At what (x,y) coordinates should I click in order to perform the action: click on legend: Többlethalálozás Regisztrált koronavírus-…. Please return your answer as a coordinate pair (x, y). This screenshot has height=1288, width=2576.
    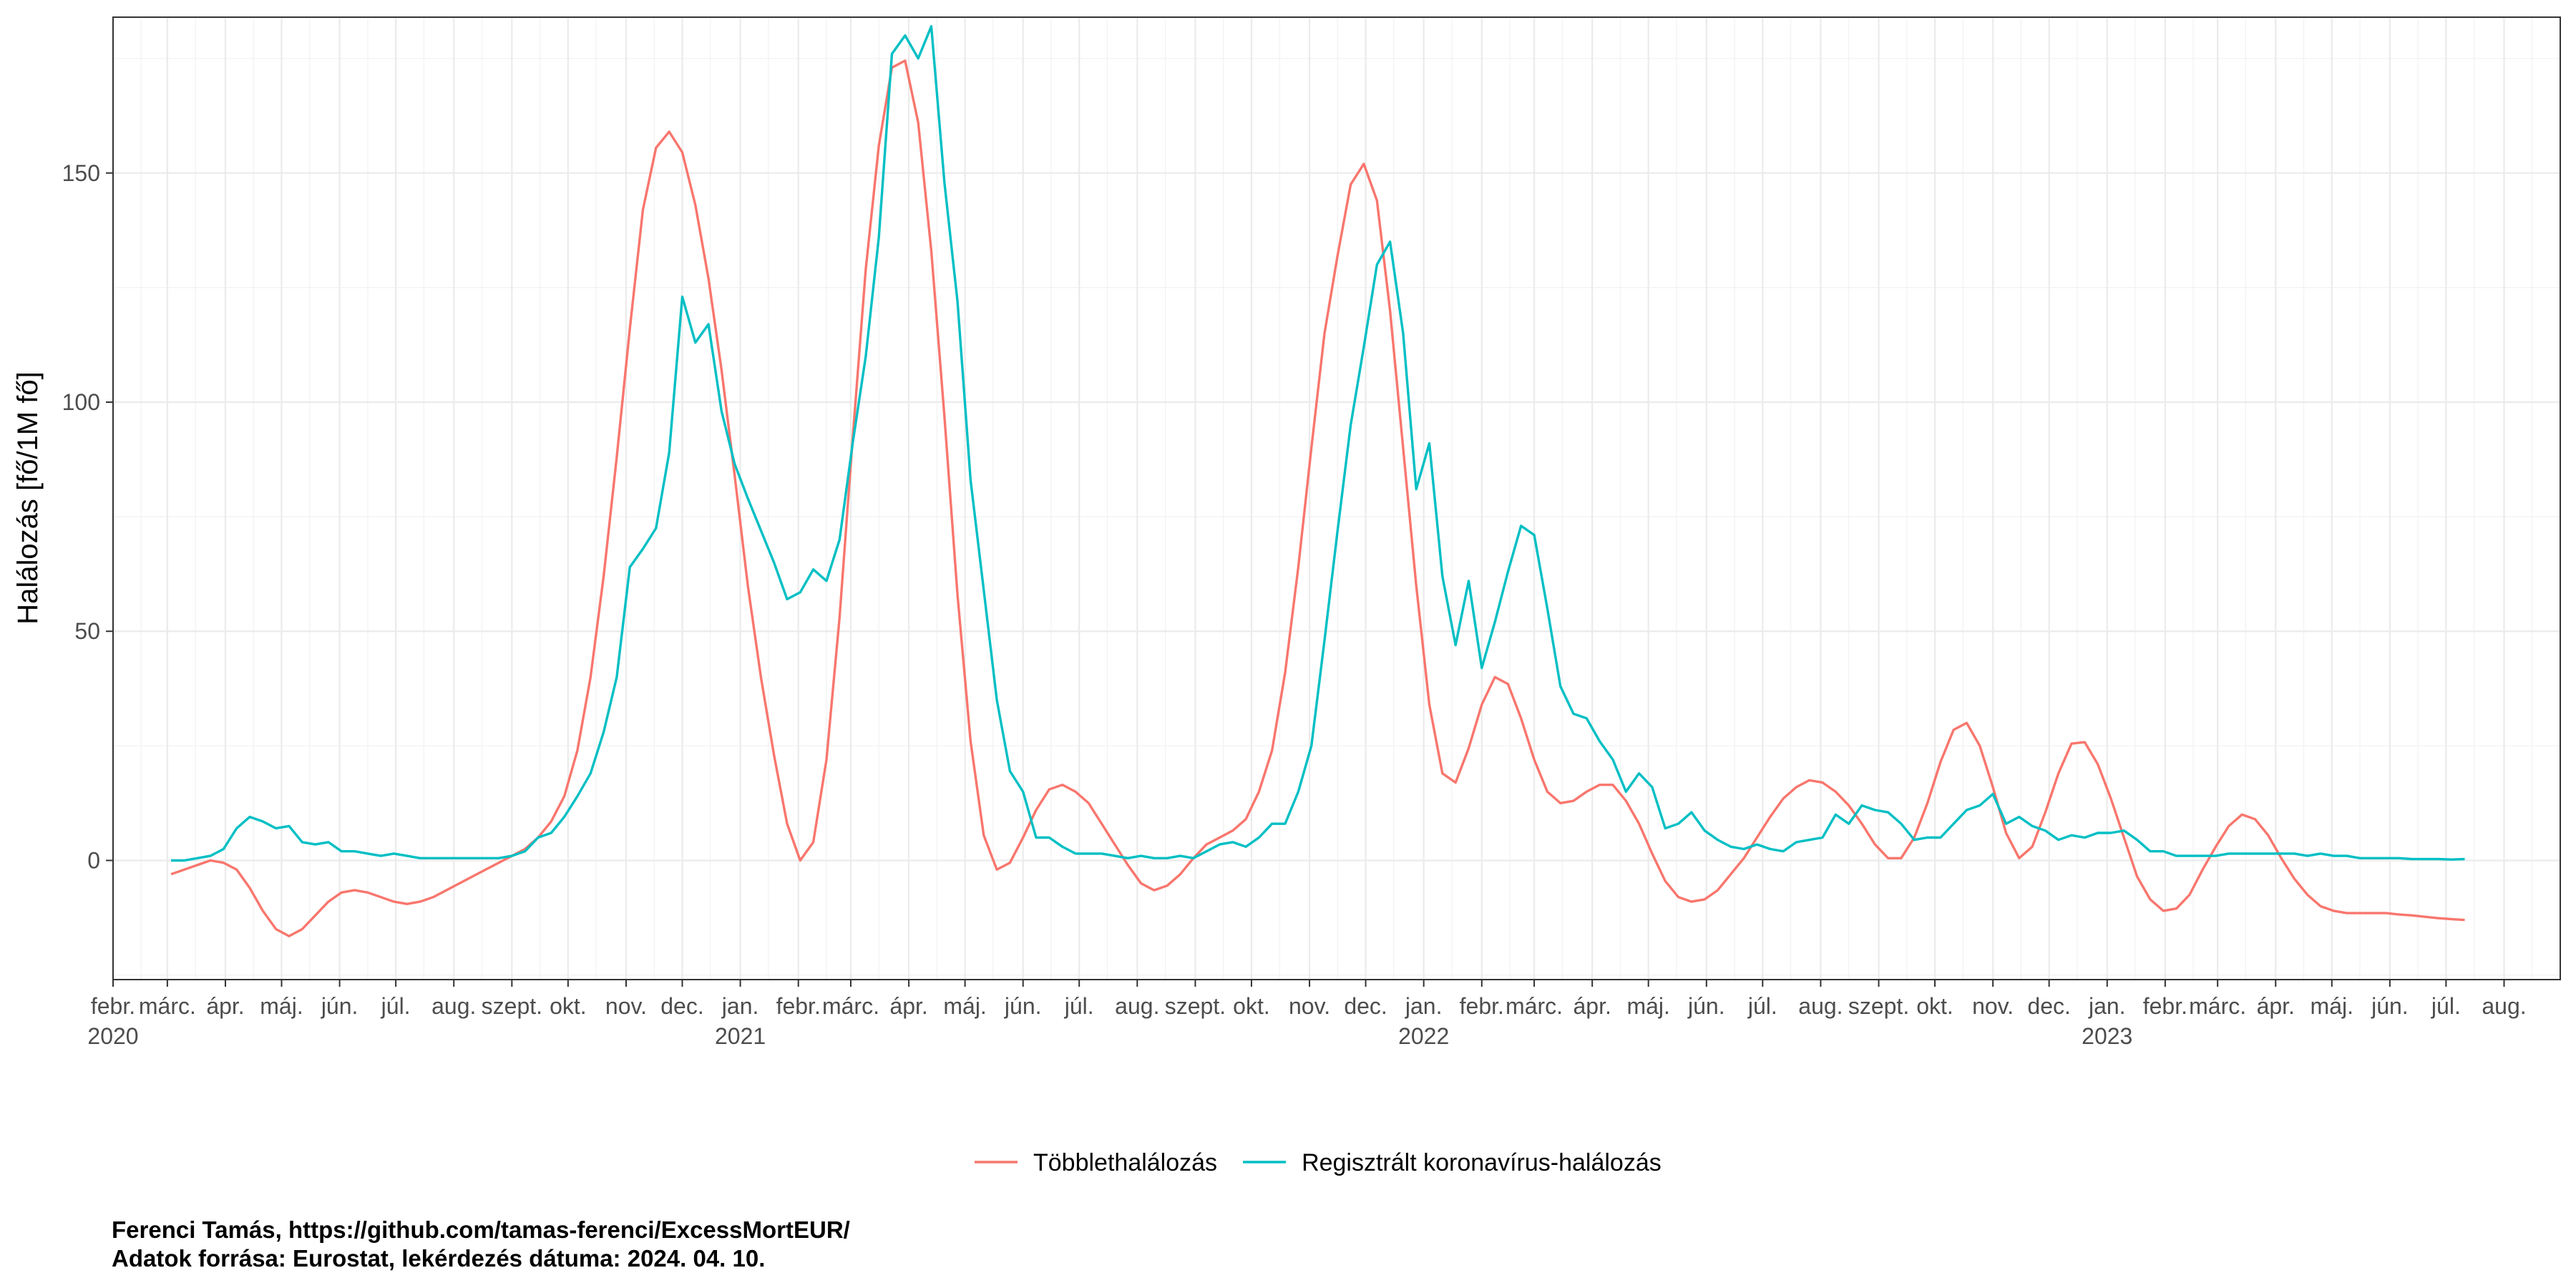
    Looking at the image, I should click on (1318, 1162).